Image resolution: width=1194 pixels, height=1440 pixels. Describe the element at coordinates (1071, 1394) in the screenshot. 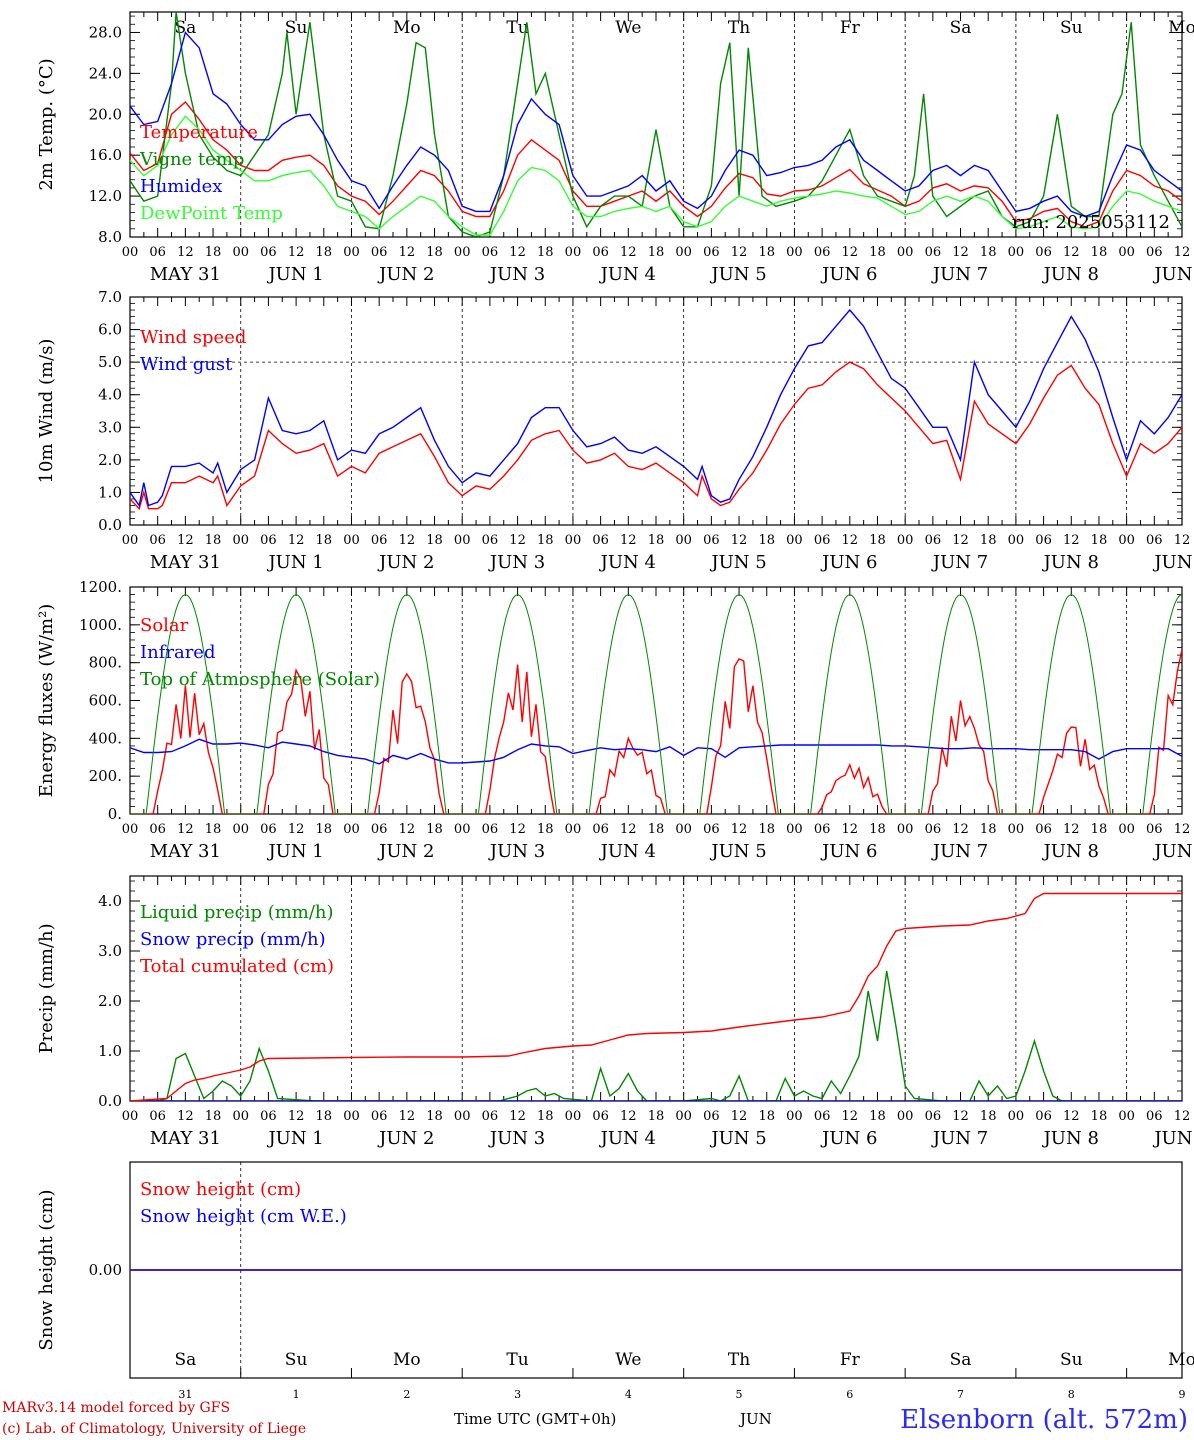

I see `day-number: 8` at that location.